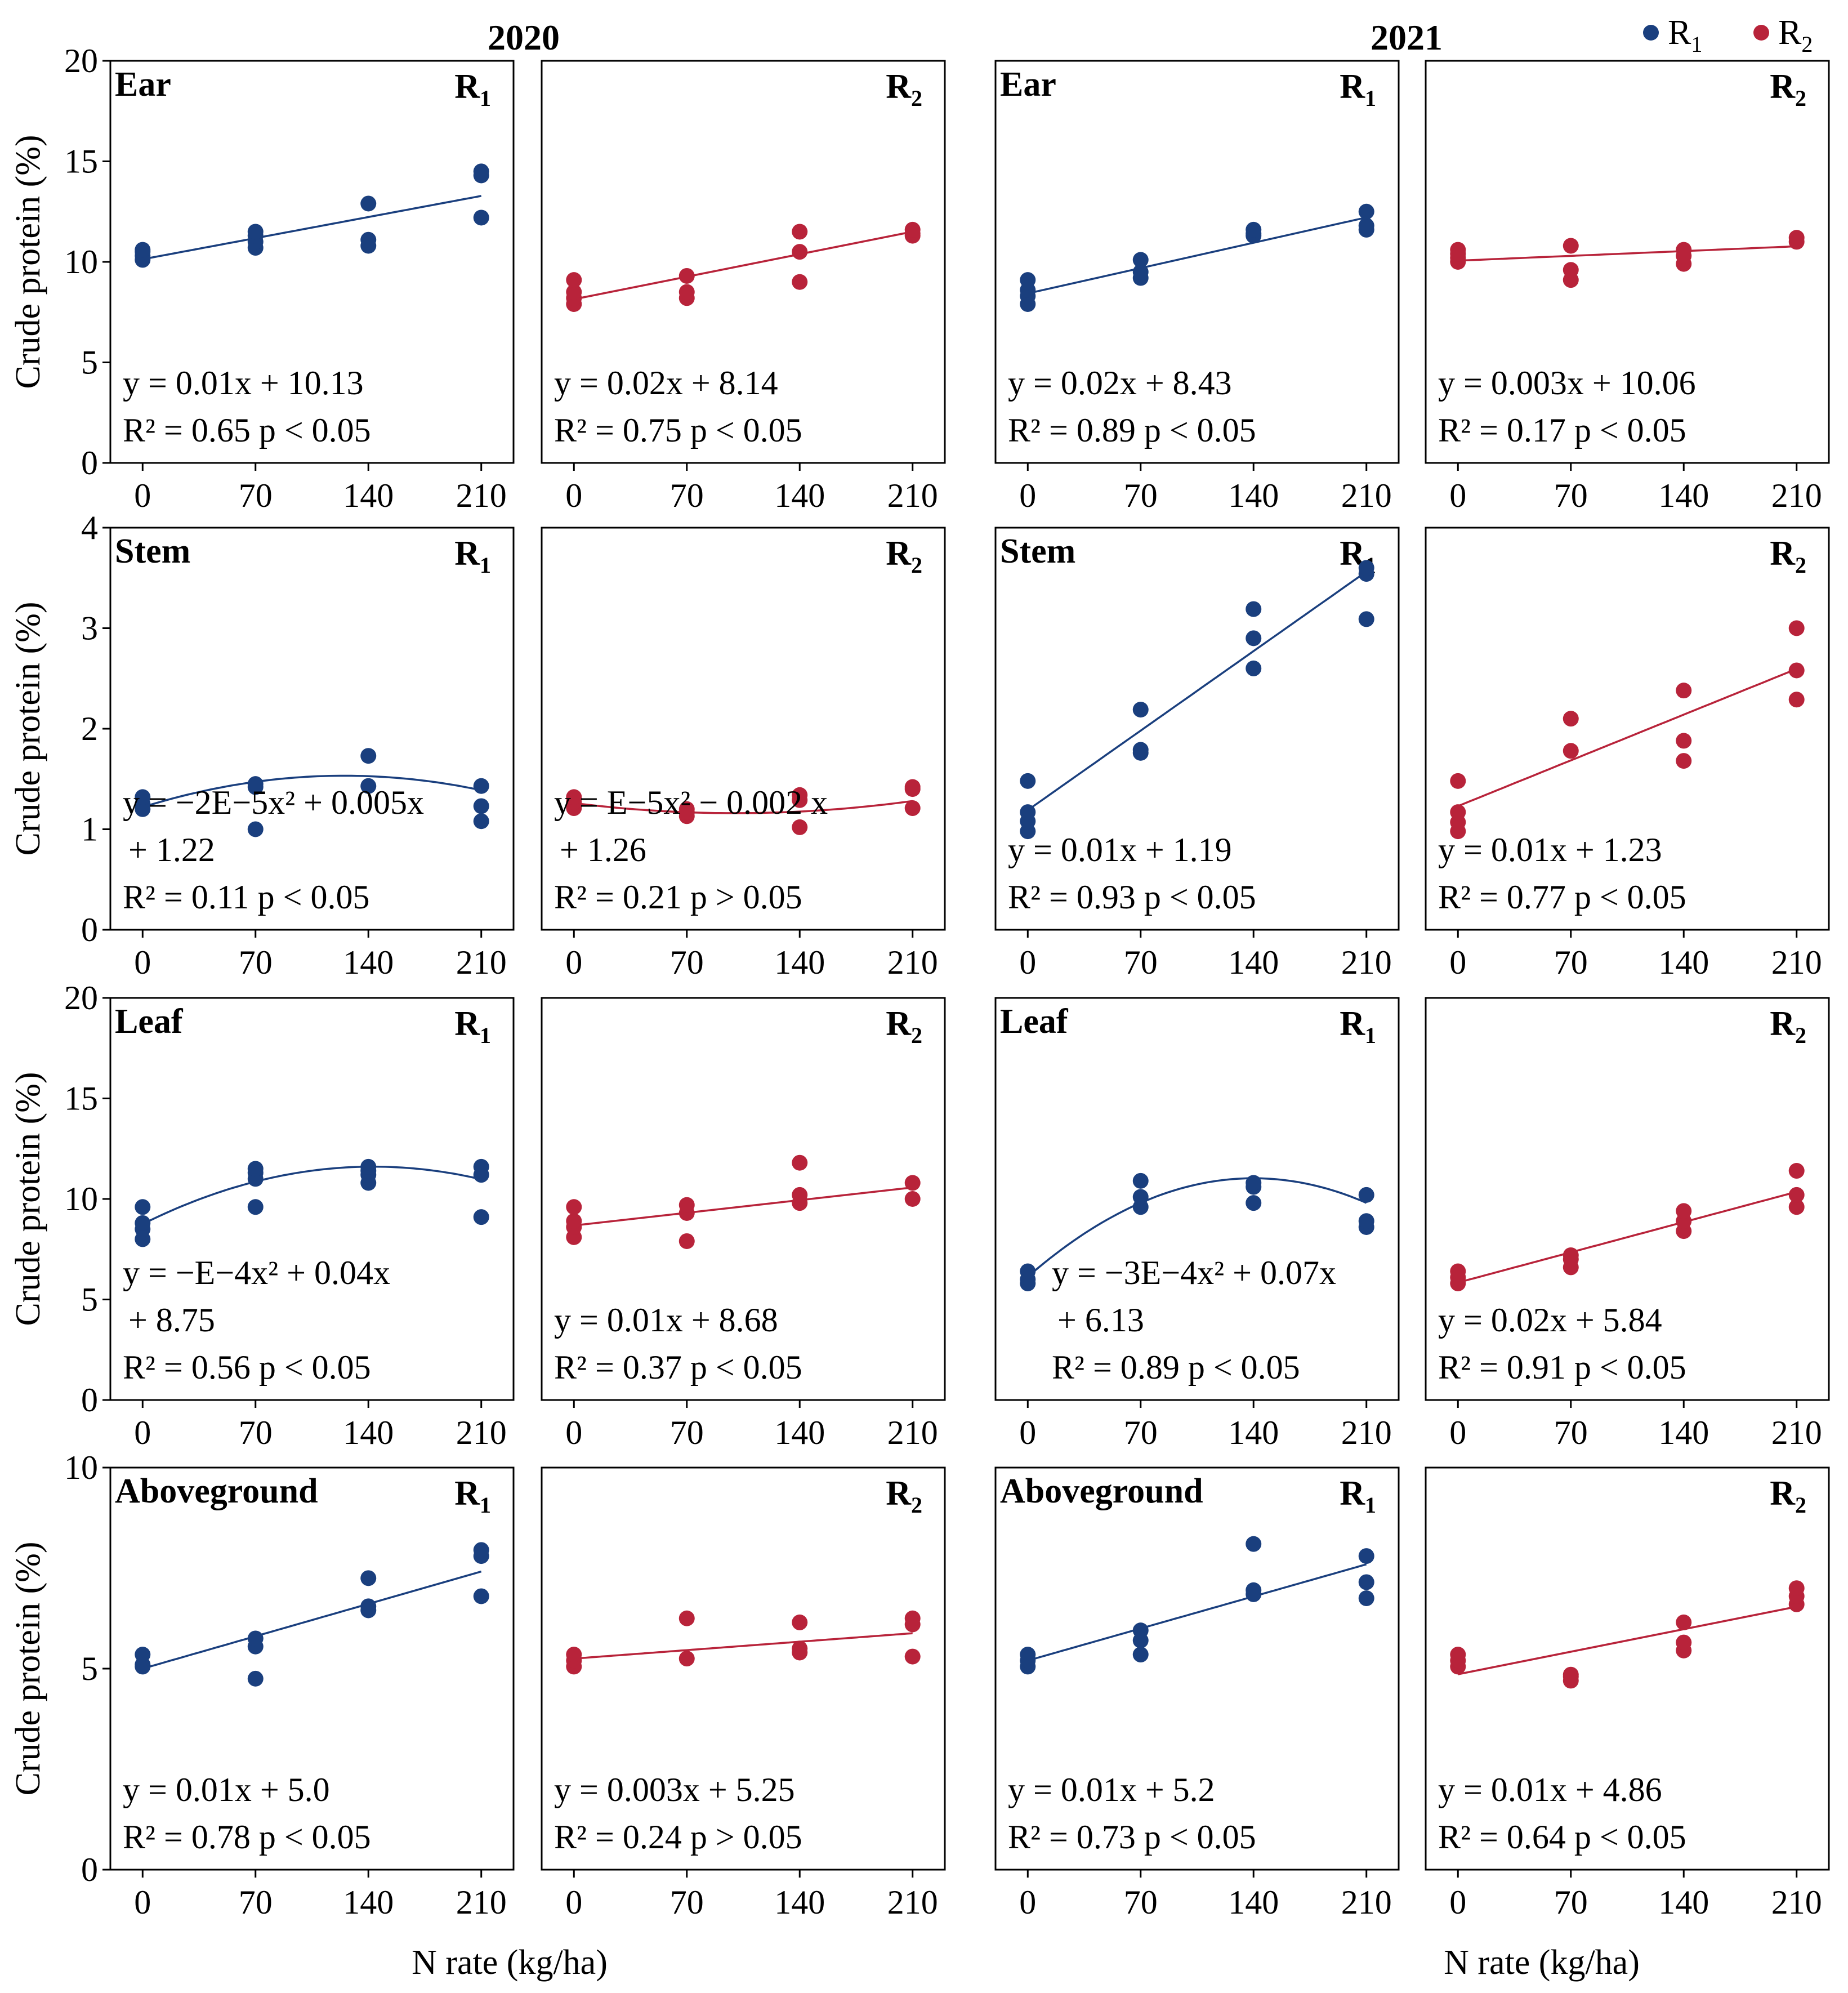 The width and height of the screenshot is (1848, 1993). Describe the element at coordinates (691, 802) in the screenshot. I see `equation-line: y = E−5x² − 0.002 x` at that location.